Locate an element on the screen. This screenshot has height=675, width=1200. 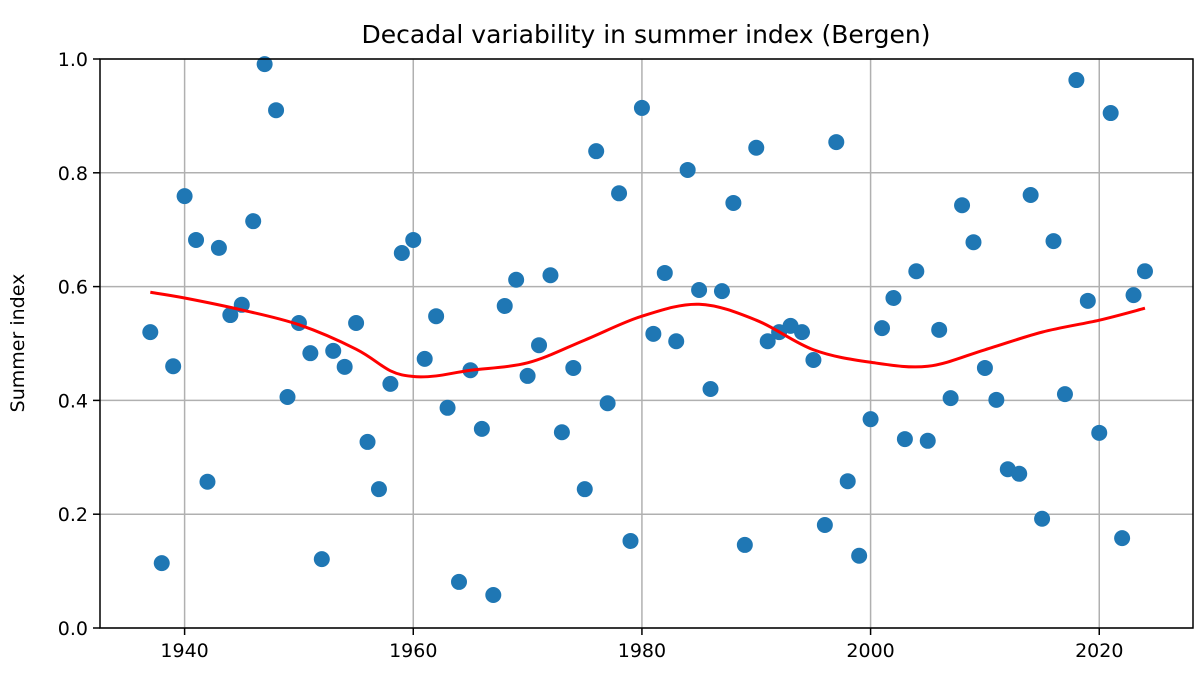
y-tick-label: 1.0 is located at coordinates (73, 60).